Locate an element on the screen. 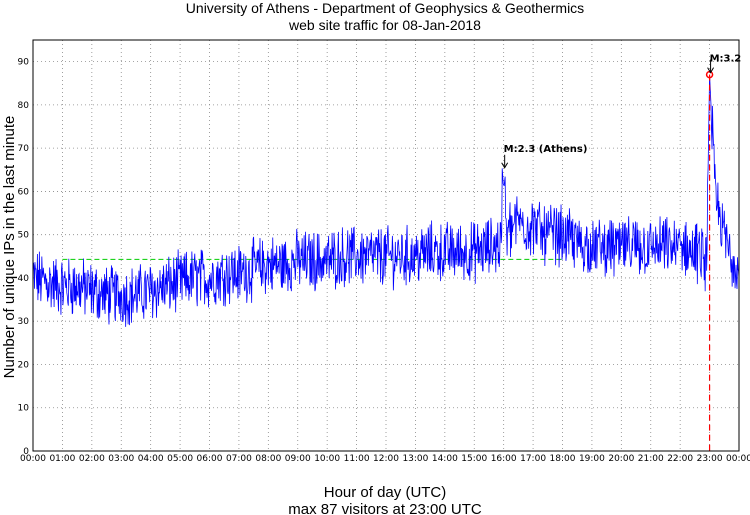 The height and width of the screenshot is (515, 750). y-axis-label: Number of unique IPs in the last minute is located at coordinates (9, 247).